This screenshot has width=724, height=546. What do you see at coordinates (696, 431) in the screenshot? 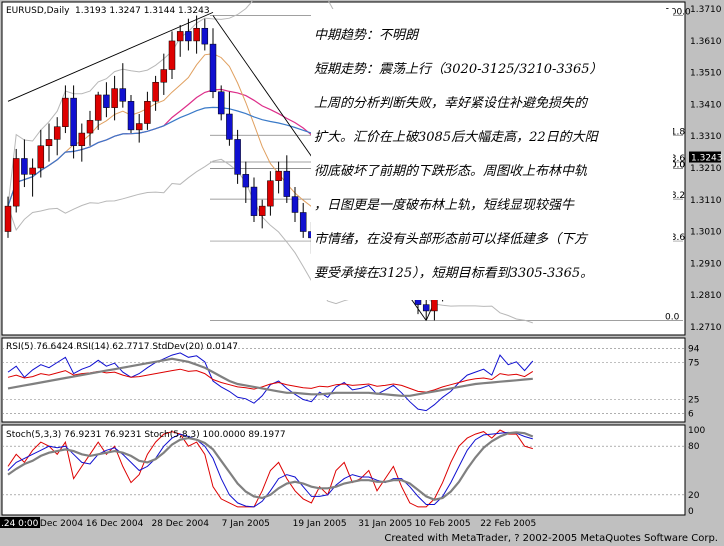
I see `sub-axis-tick: 100` at bounding box center [696, 431].